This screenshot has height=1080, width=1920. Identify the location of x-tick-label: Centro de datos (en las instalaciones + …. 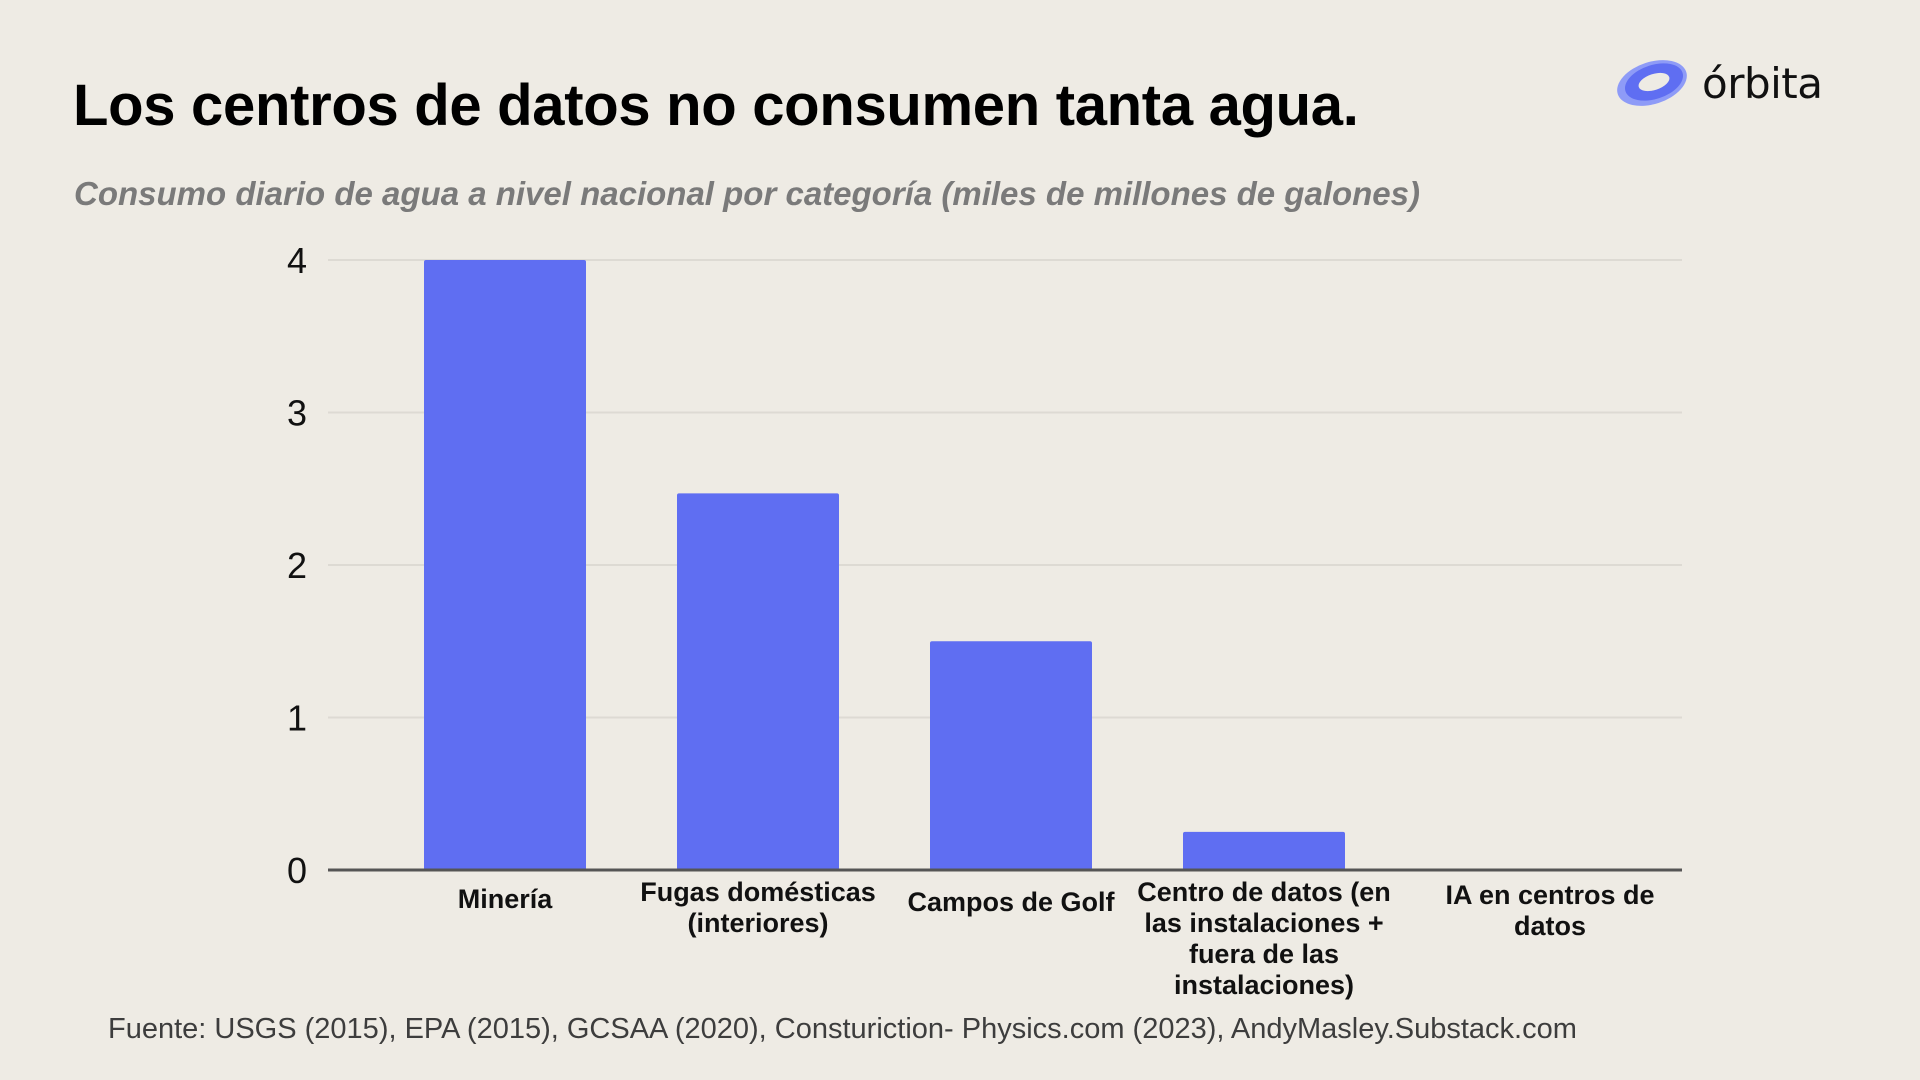
(1264, 938).